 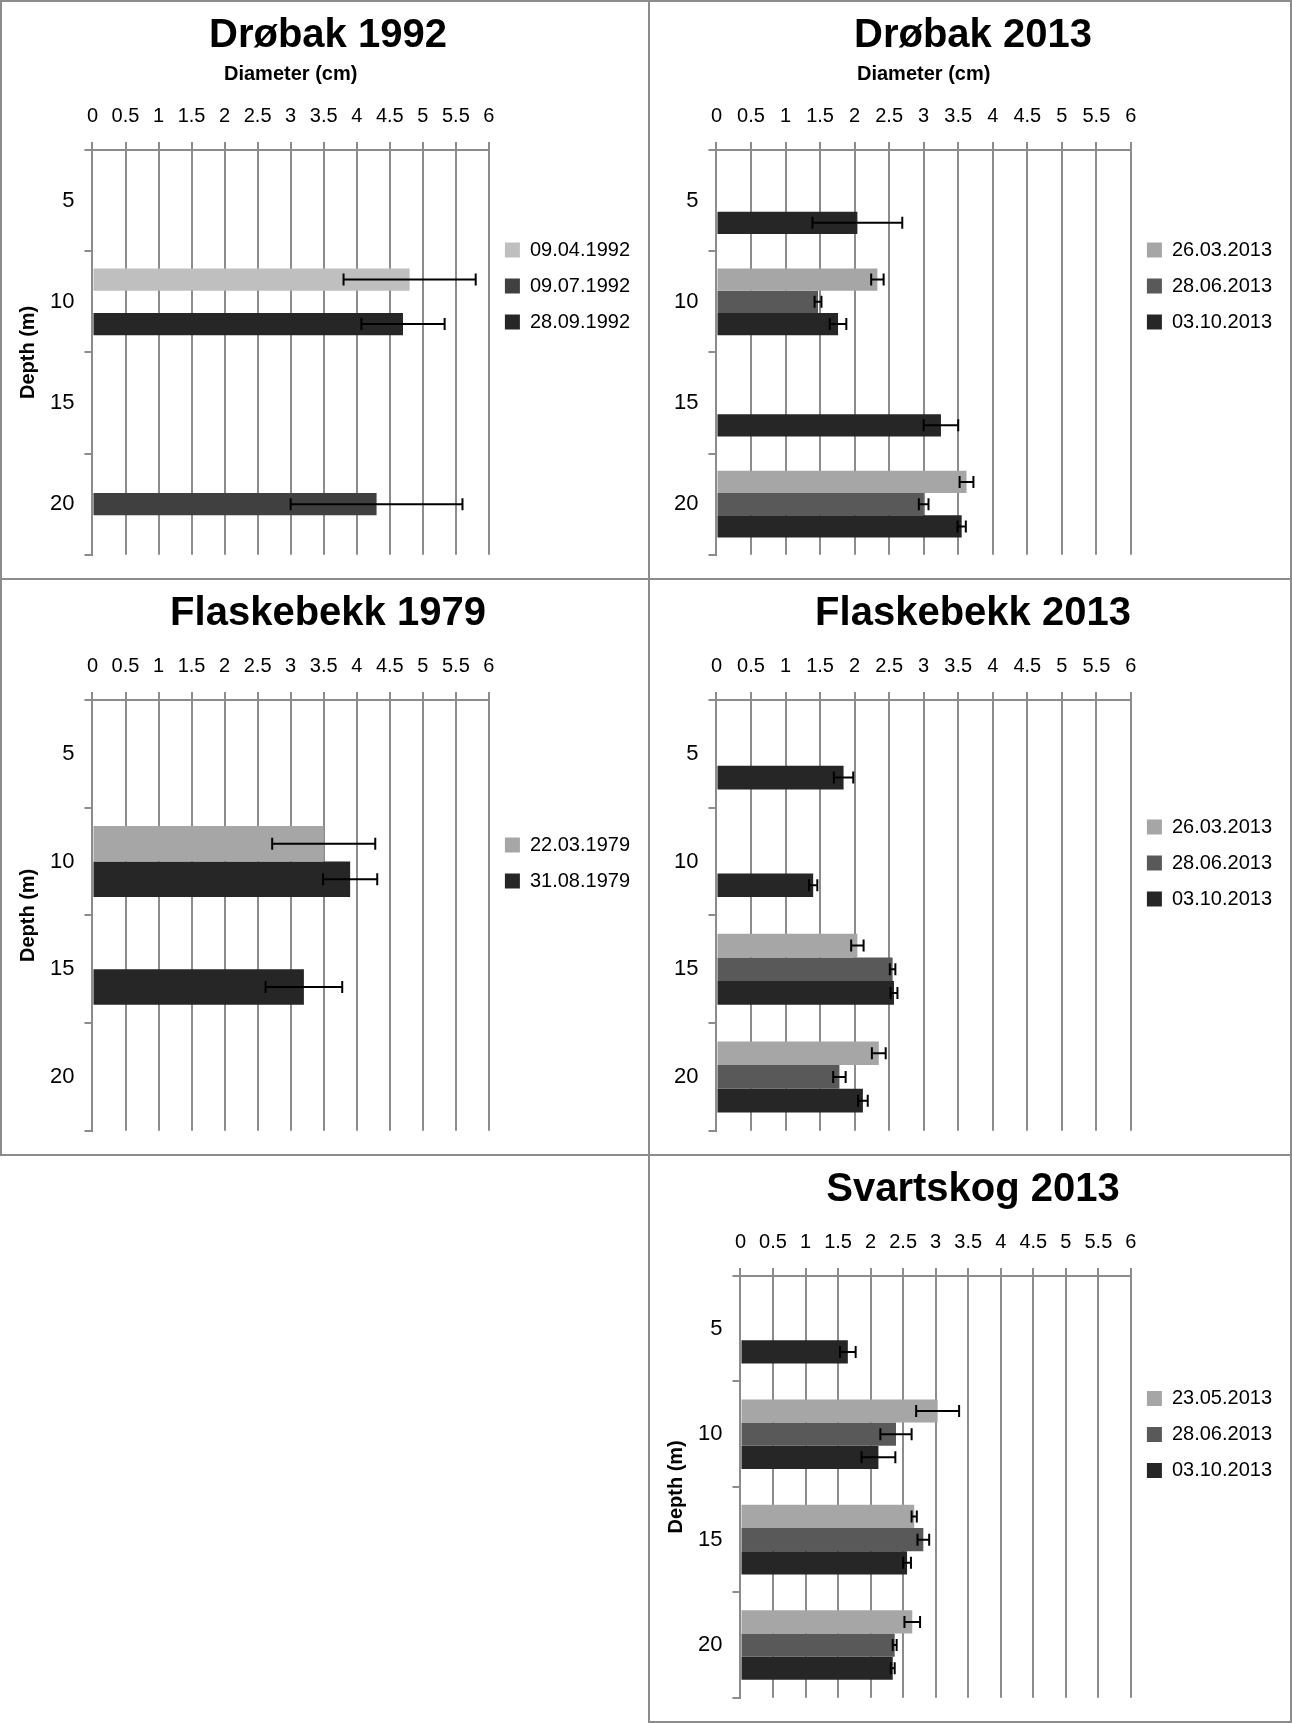 What do you see at coordinates (580, 284) in the screenshot?
I see `legend-label: 09.07.1992` at bounding box center [580, 284].